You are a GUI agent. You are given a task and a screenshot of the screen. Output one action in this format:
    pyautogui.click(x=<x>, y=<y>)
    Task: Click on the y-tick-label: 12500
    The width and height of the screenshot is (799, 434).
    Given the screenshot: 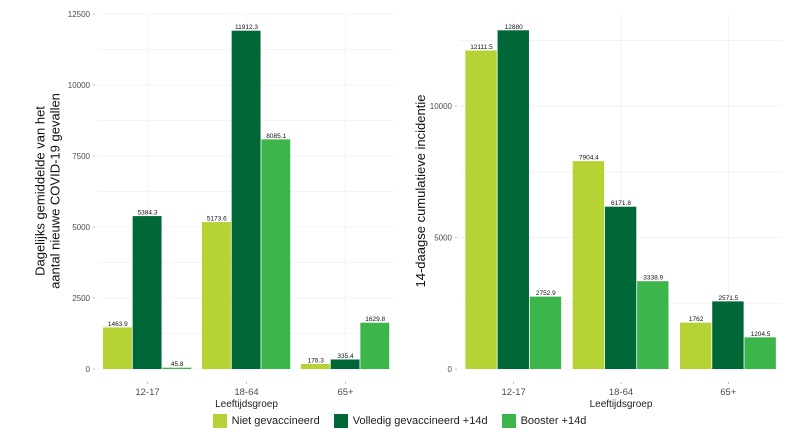 What is the action you would take?
    pyautogui.click(x=79, y=14)
    